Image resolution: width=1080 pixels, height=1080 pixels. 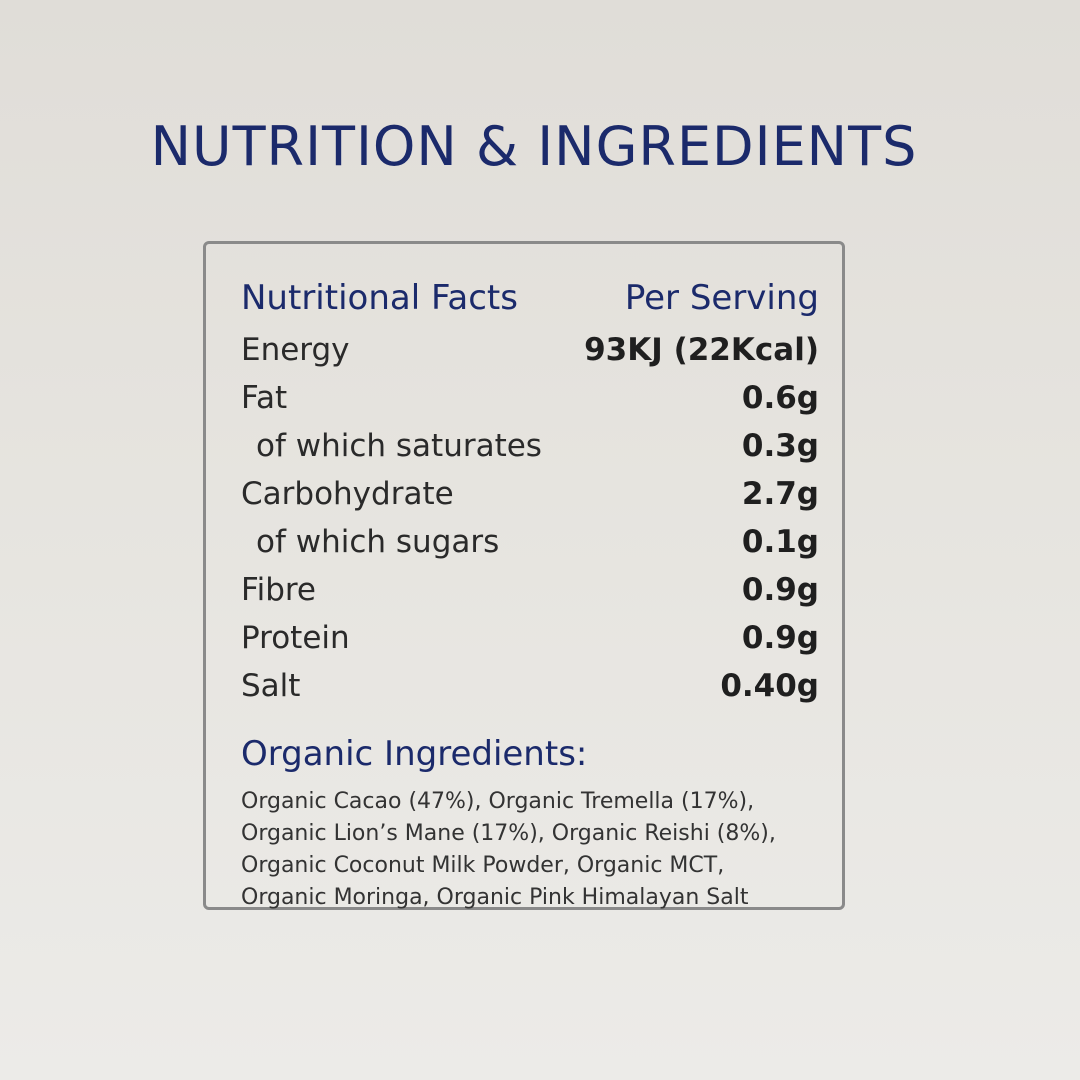 What do you see at coordinates (530, 686) in the screenshot?
I see `nutrient-row-salt: Salt 0.40g` at bounding box center [530, 686].